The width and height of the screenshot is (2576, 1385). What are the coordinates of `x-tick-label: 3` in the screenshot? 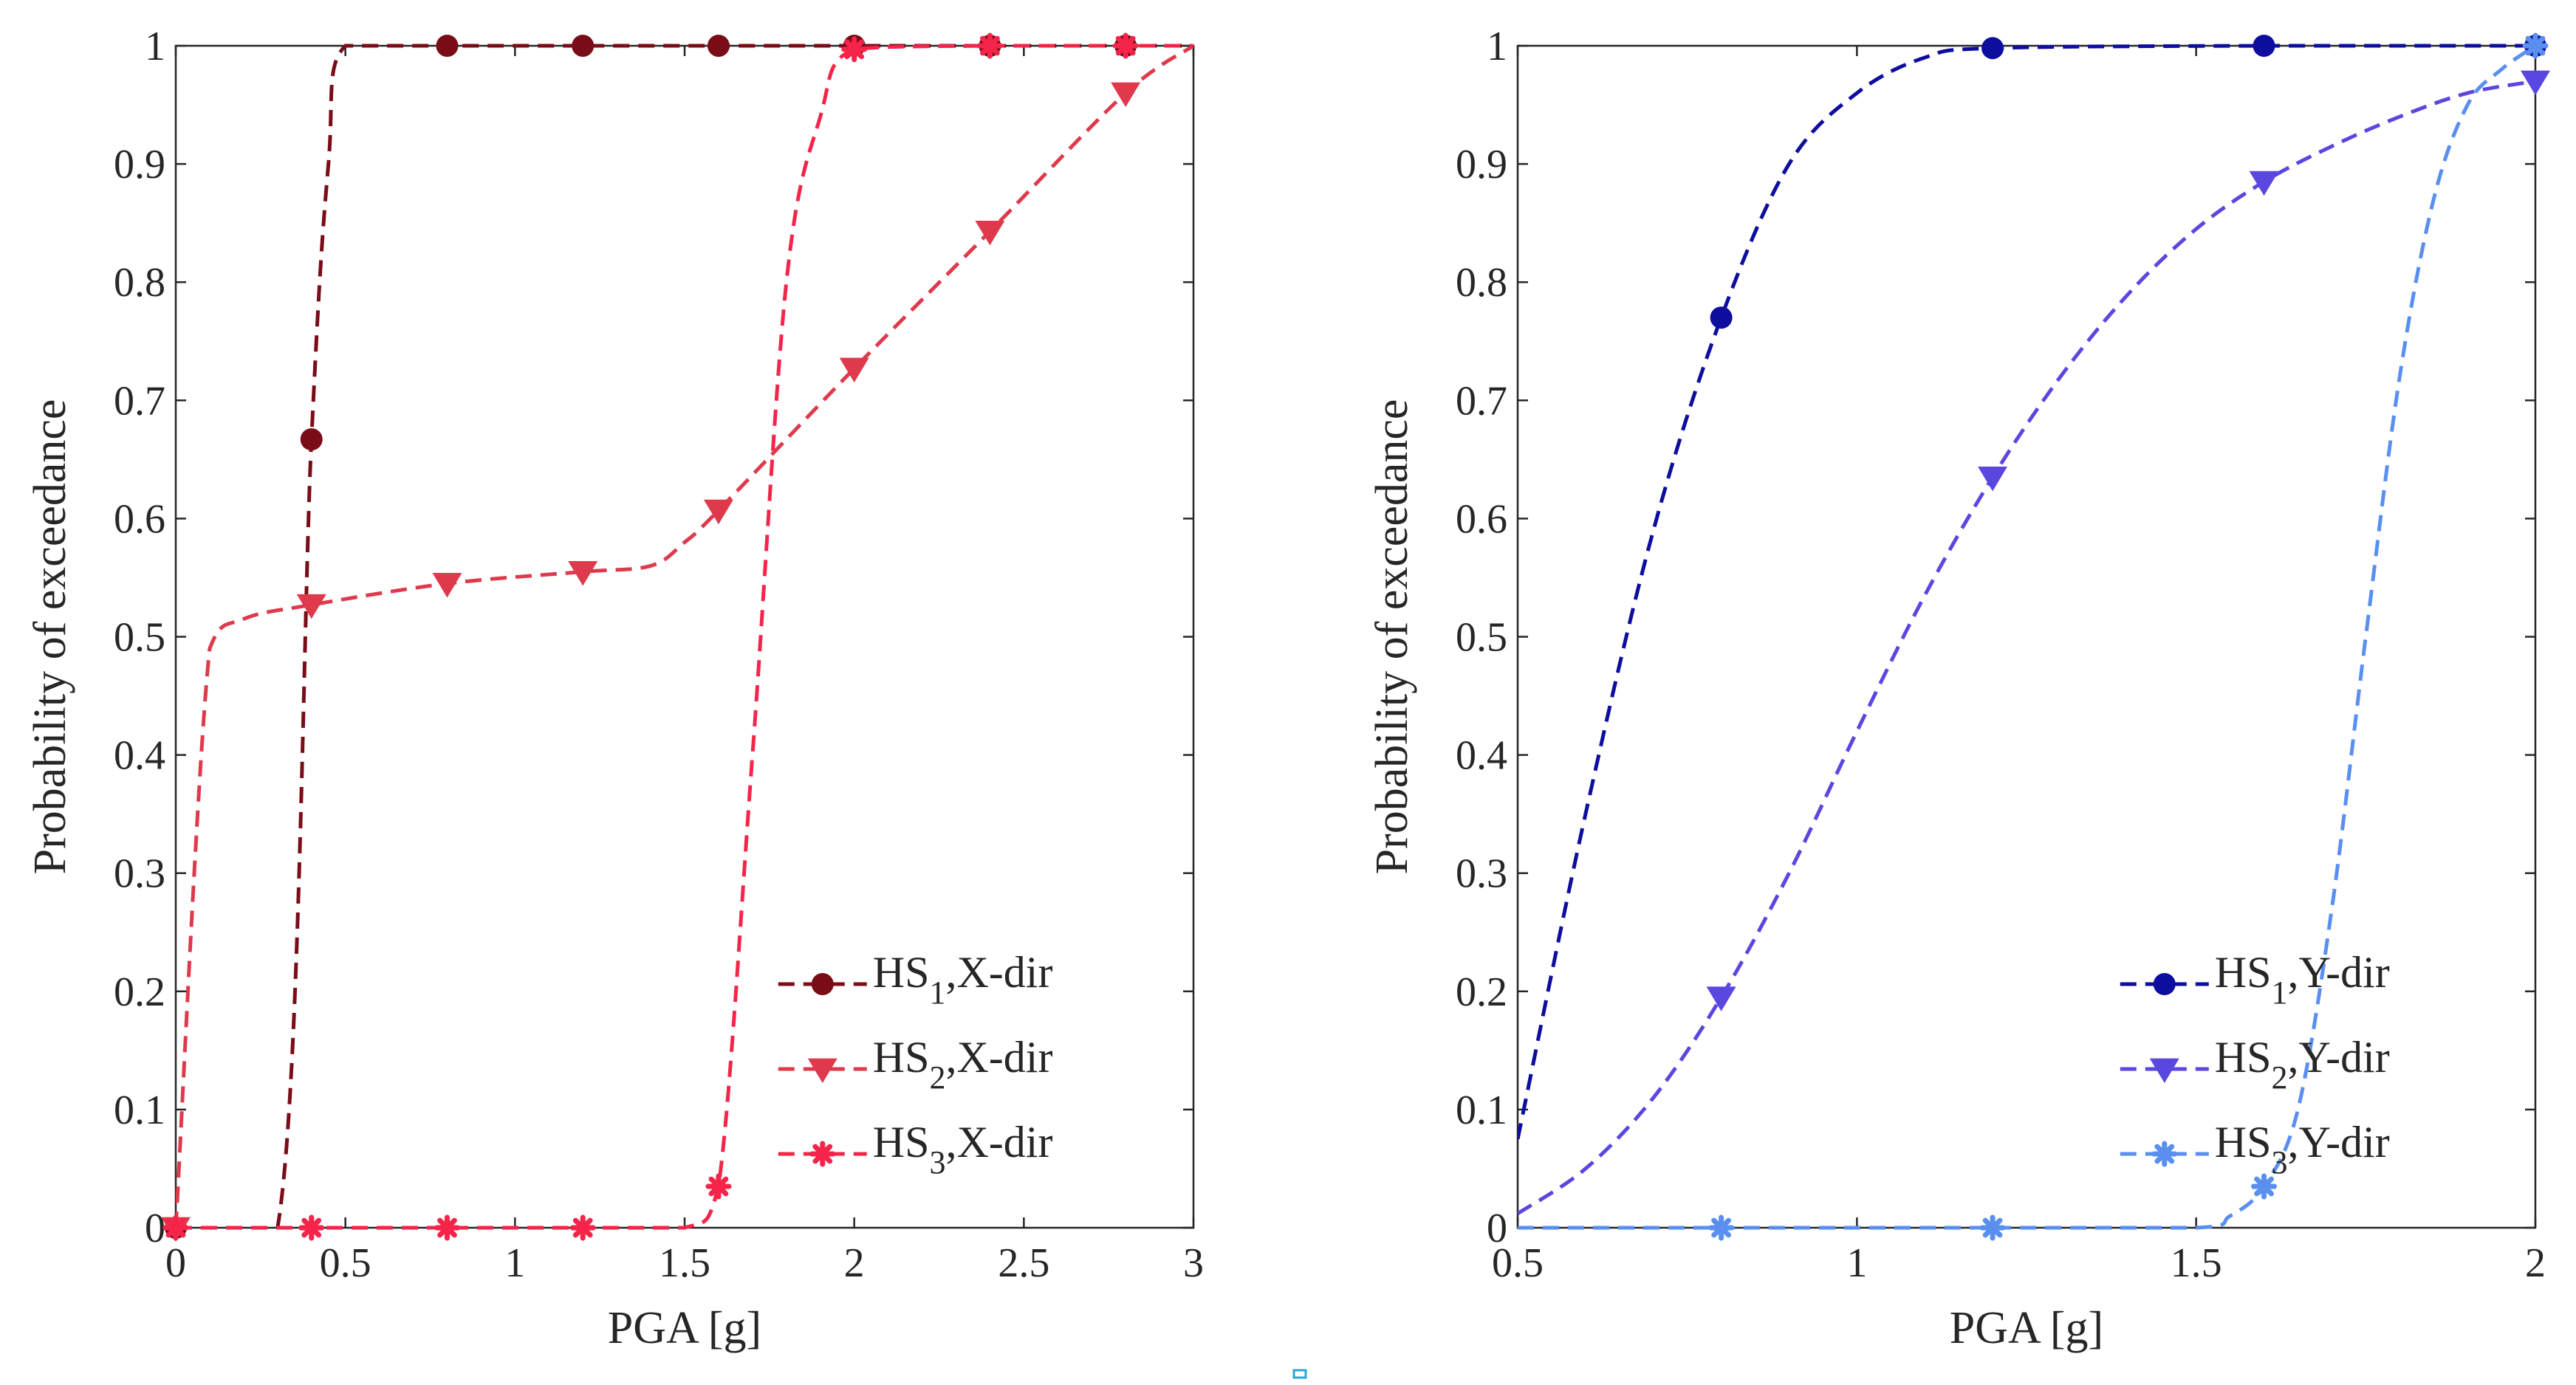 It's located at (1193, 1263).